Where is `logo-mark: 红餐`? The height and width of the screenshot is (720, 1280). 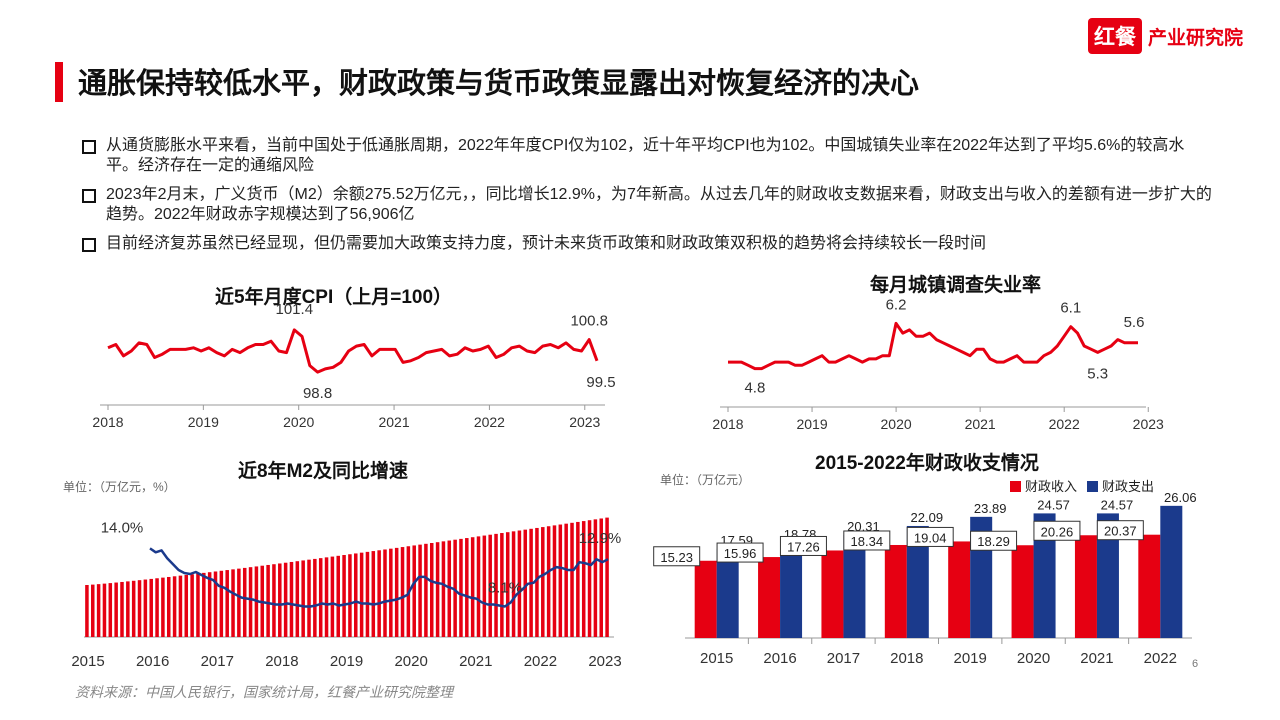
logo-mark: 红餐 is located at coordinates (1115, 36).